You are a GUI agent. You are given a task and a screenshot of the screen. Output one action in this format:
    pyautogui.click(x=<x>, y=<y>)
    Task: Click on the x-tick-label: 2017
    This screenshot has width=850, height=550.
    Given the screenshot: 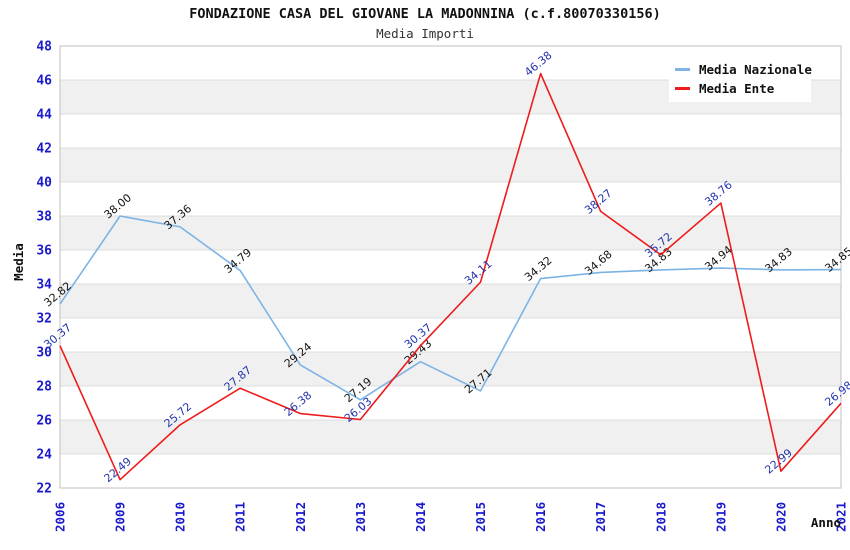 What is the action you would take?
    pyautogui.click(x=600, y=517)
    